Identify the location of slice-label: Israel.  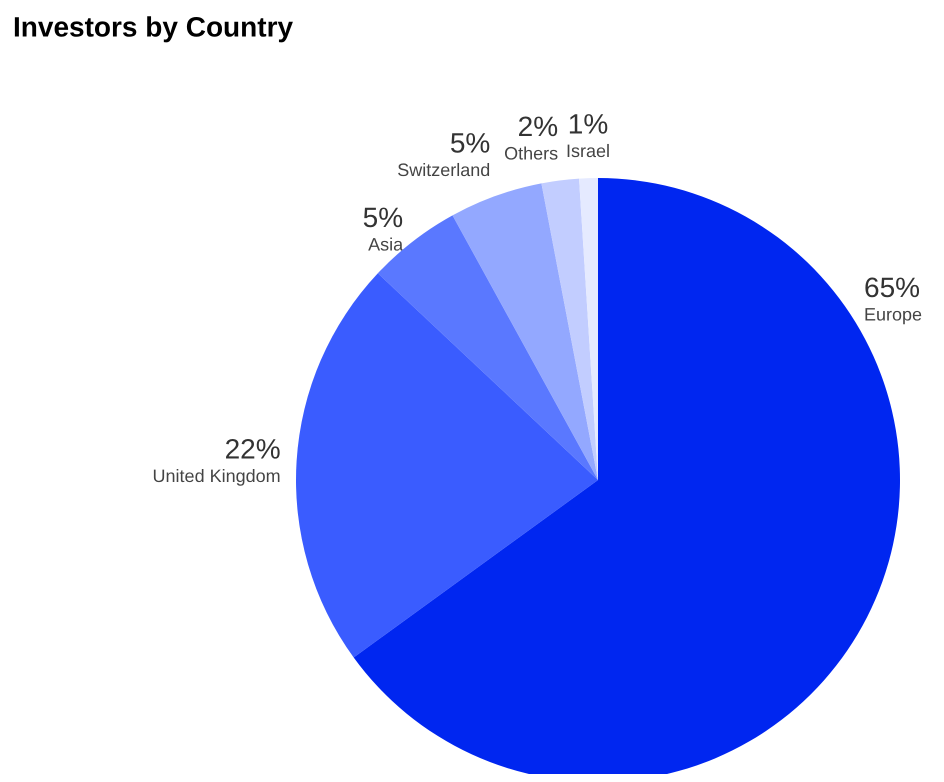
(588, 151).